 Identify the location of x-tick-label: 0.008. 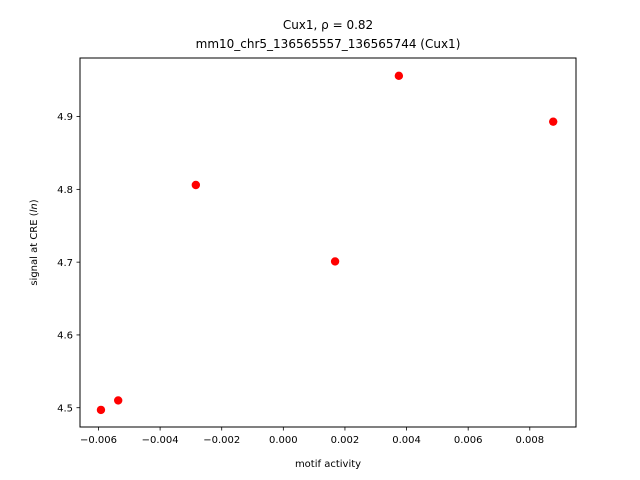
(529, 440).